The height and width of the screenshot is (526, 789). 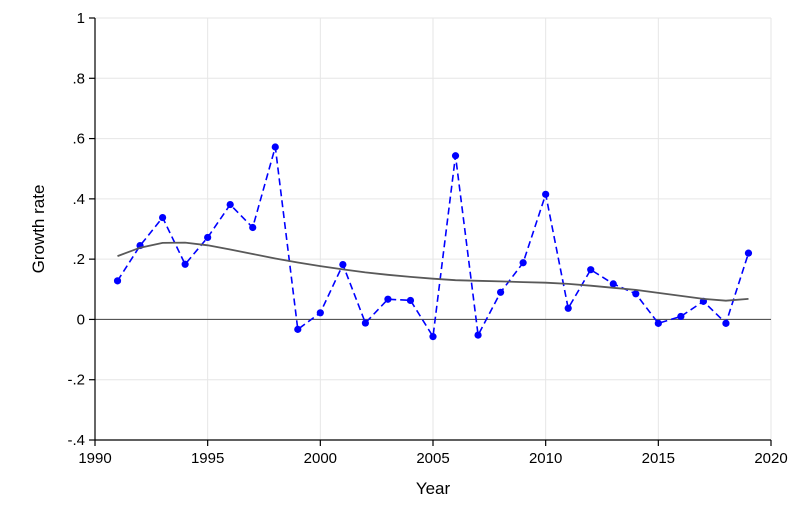 I want to click on y-tick-label: .6, so click(x=78, y=139).